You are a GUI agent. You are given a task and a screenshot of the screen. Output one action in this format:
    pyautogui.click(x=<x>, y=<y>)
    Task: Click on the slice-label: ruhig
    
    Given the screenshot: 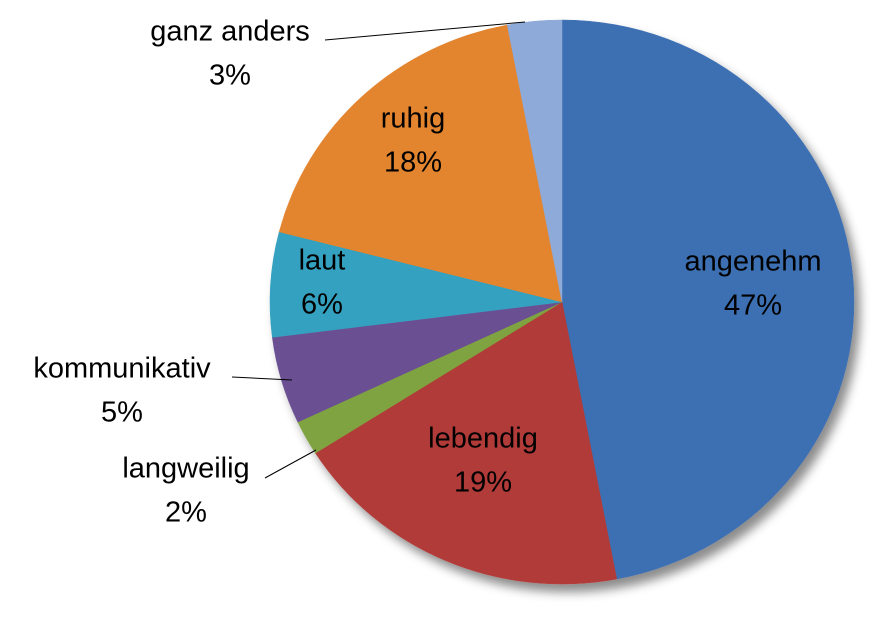 What is the action you would take?
    pyautogui.click(x=413, y=119)
    